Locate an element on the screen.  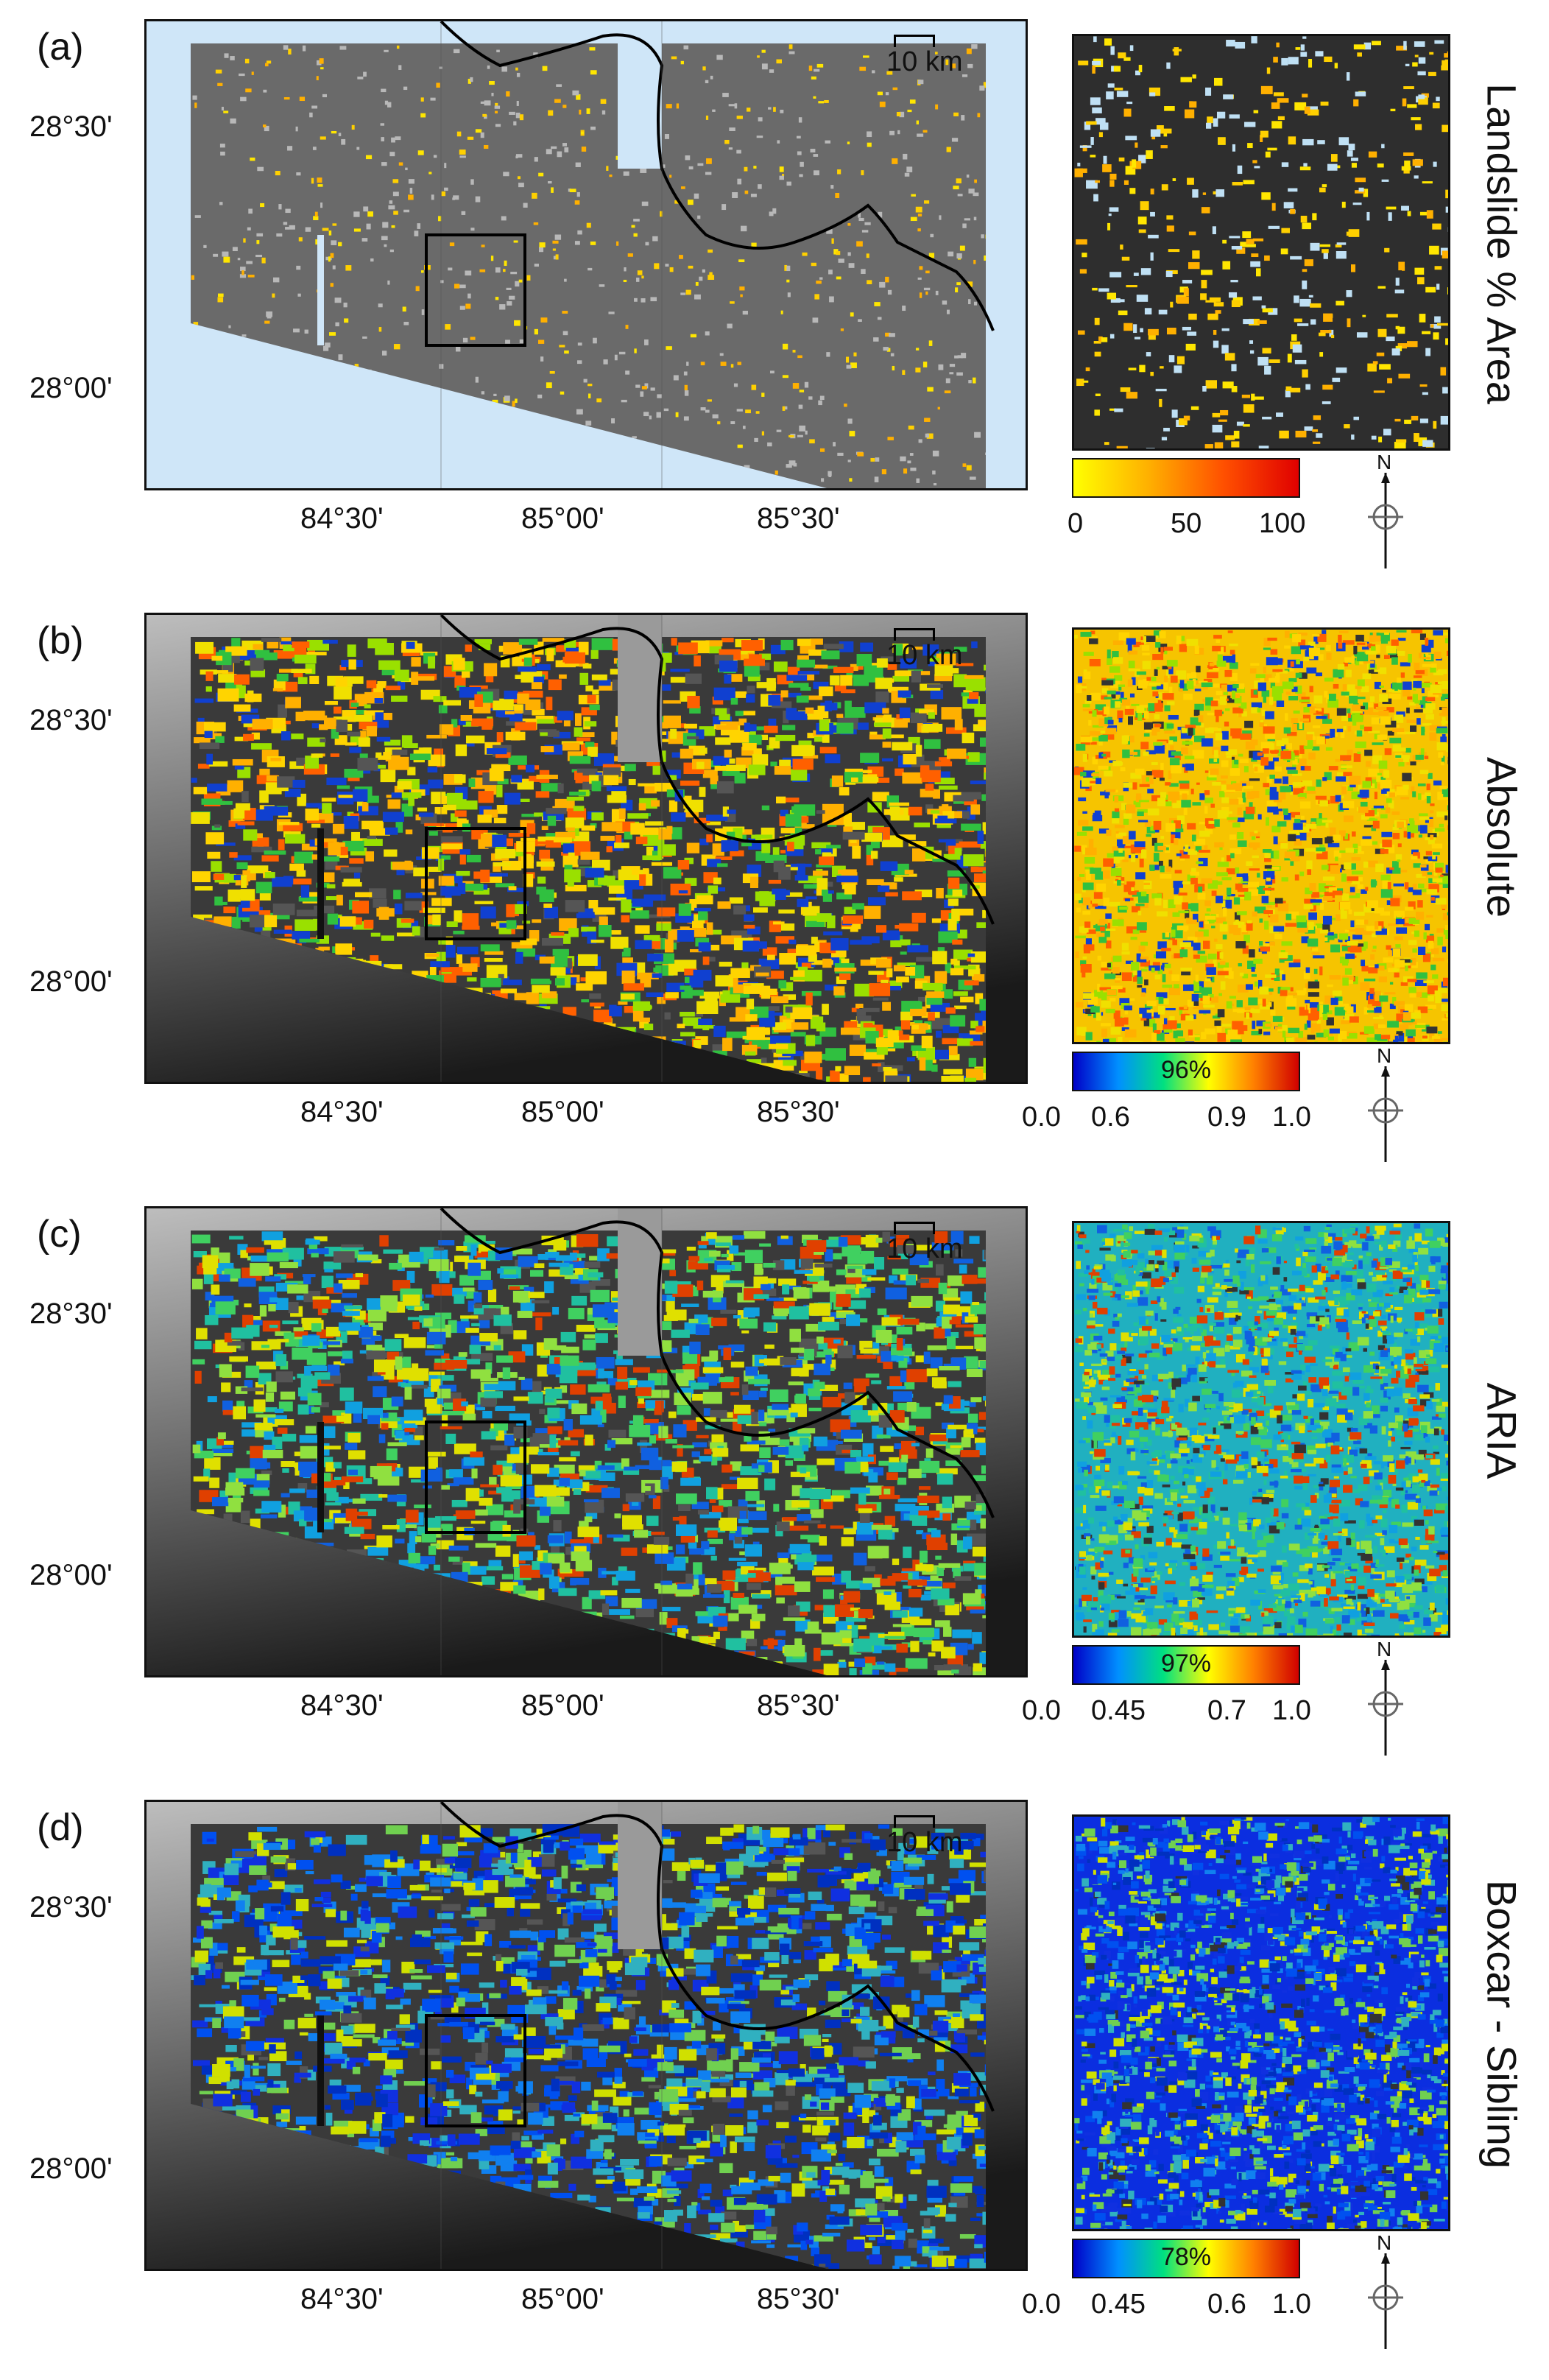
colorbar: 96% is located at coordinates (1186, 1071).